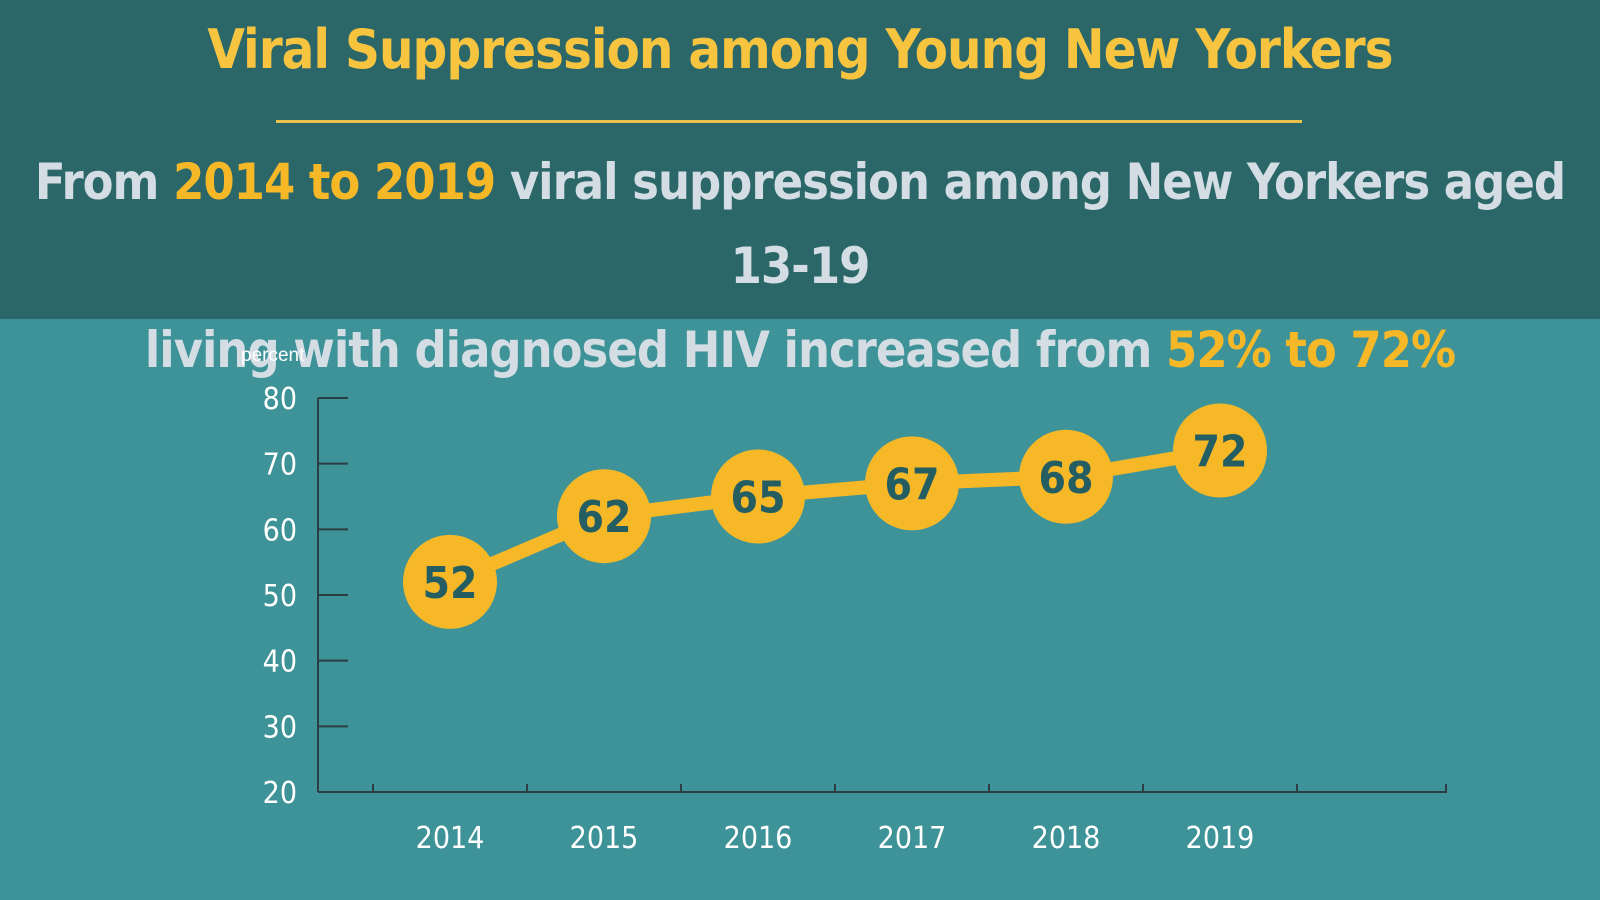 The width and height of the screenshot is (1600, 900). What do you see at coordinates (280, 399) in the screenshot?
I see `y-tick-label: 80` at bounding box center [280, 399].